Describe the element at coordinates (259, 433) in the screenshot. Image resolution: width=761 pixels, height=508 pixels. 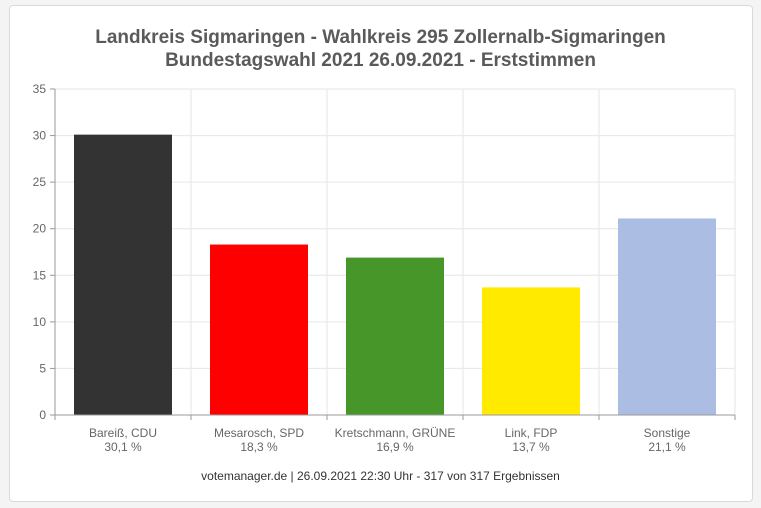
I see `x-tick-label: Mesarosch, SPD` at that location.